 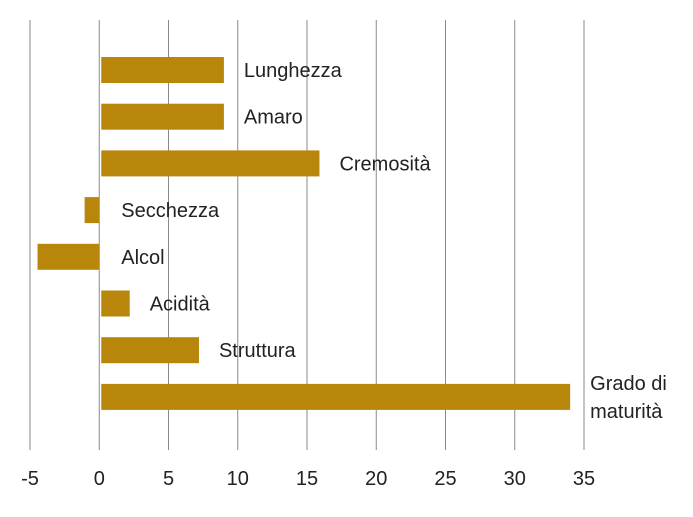 I want to click on bar-cremosita, so click(x=210, y=163).